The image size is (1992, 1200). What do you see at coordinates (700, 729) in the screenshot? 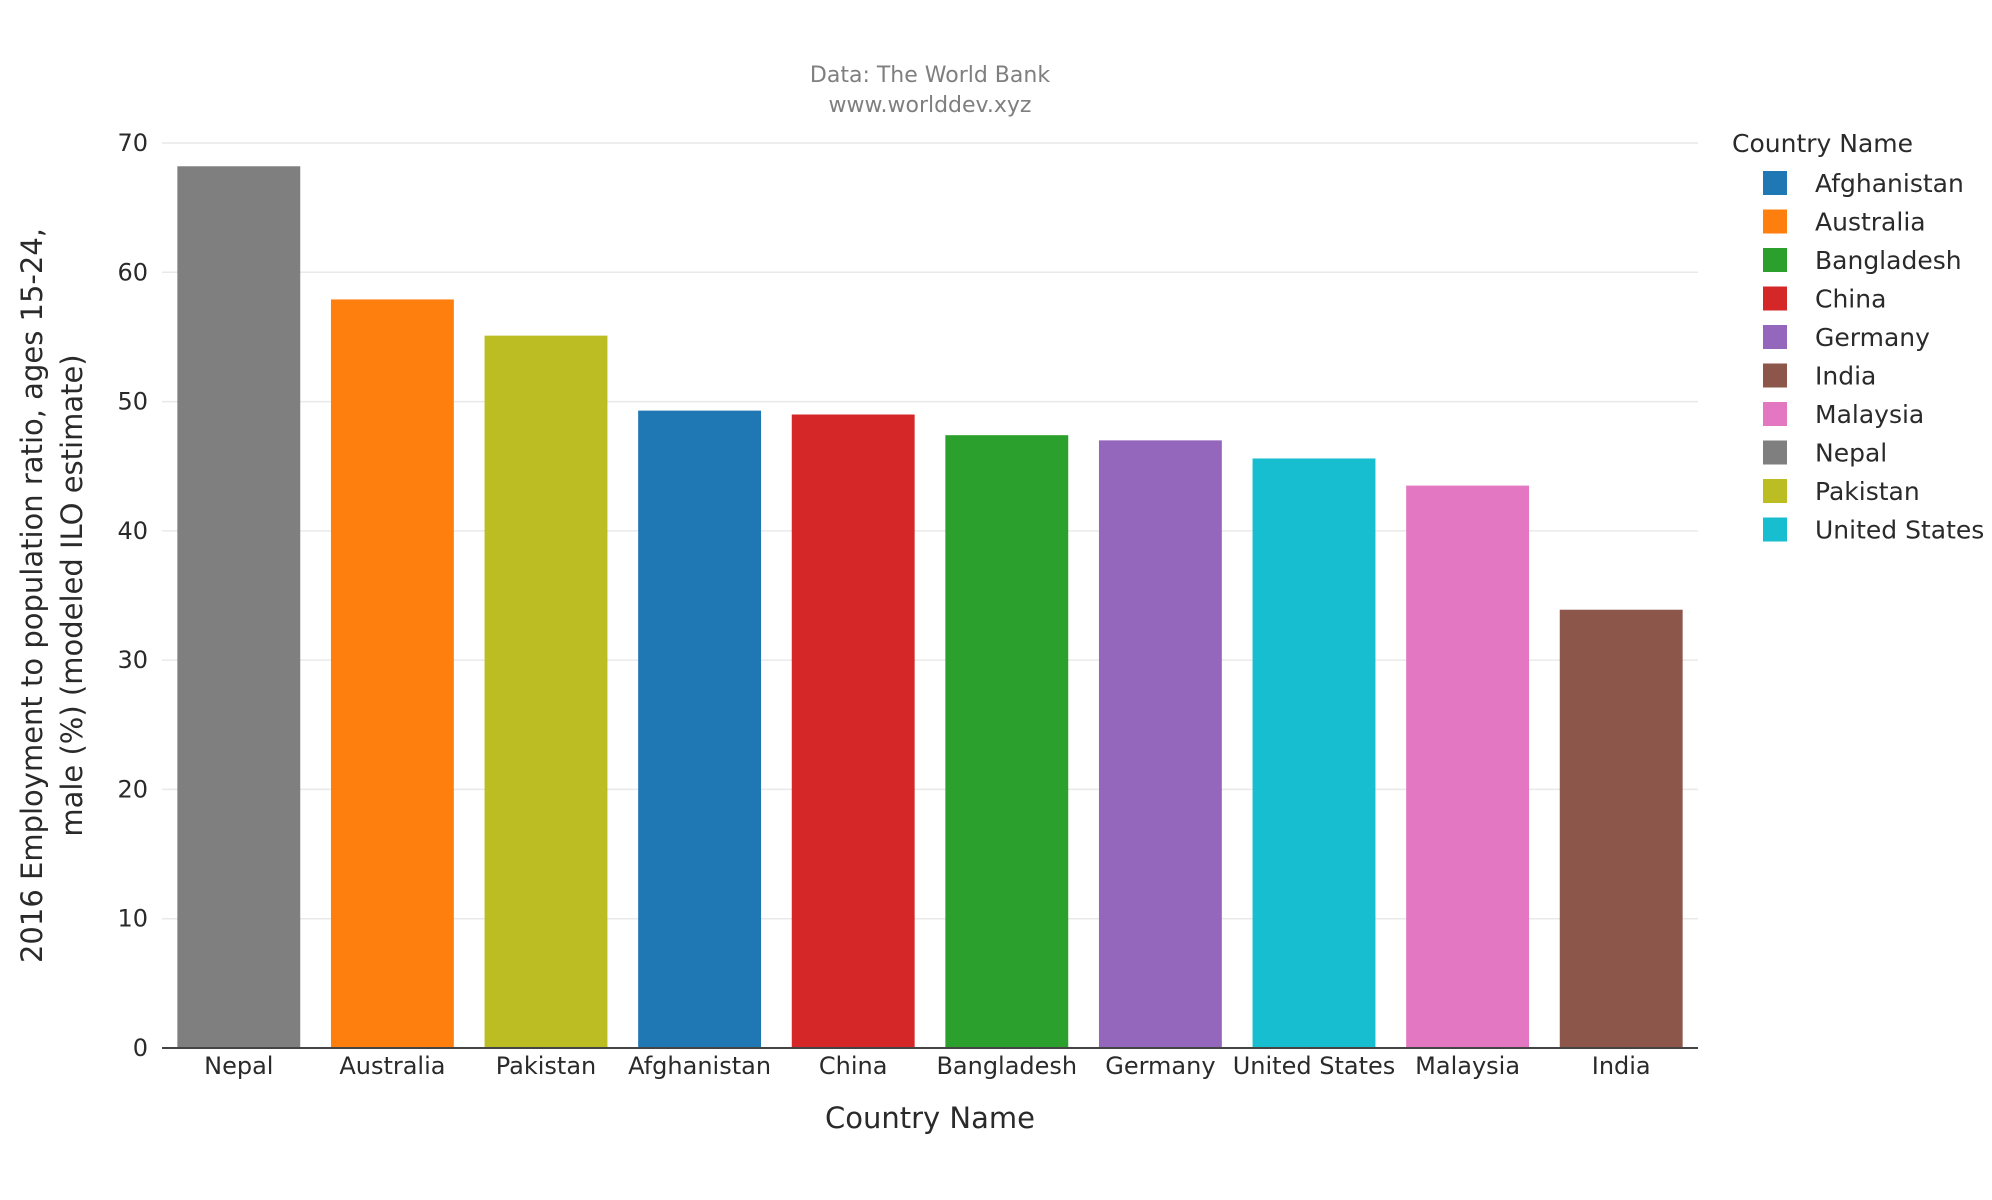
I see `bar-afghanistan` at bounding box center [700, 729].